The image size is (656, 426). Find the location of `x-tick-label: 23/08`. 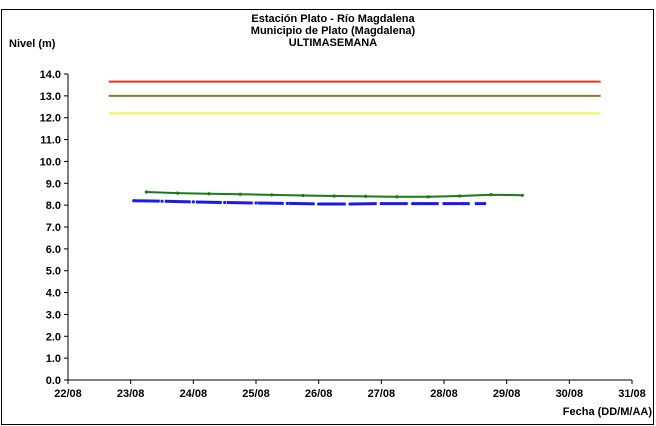

x-tick-label: 23/08 is located at coordinates (131, 394).